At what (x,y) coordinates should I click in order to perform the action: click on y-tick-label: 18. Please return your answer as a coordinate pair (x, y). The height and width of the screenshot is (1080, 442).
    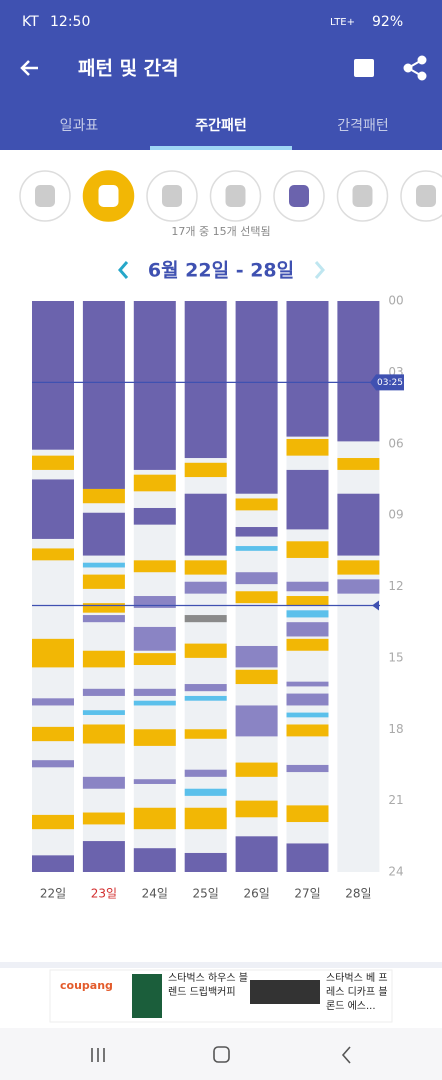
    Looking at the image, I should click on (395, 729).